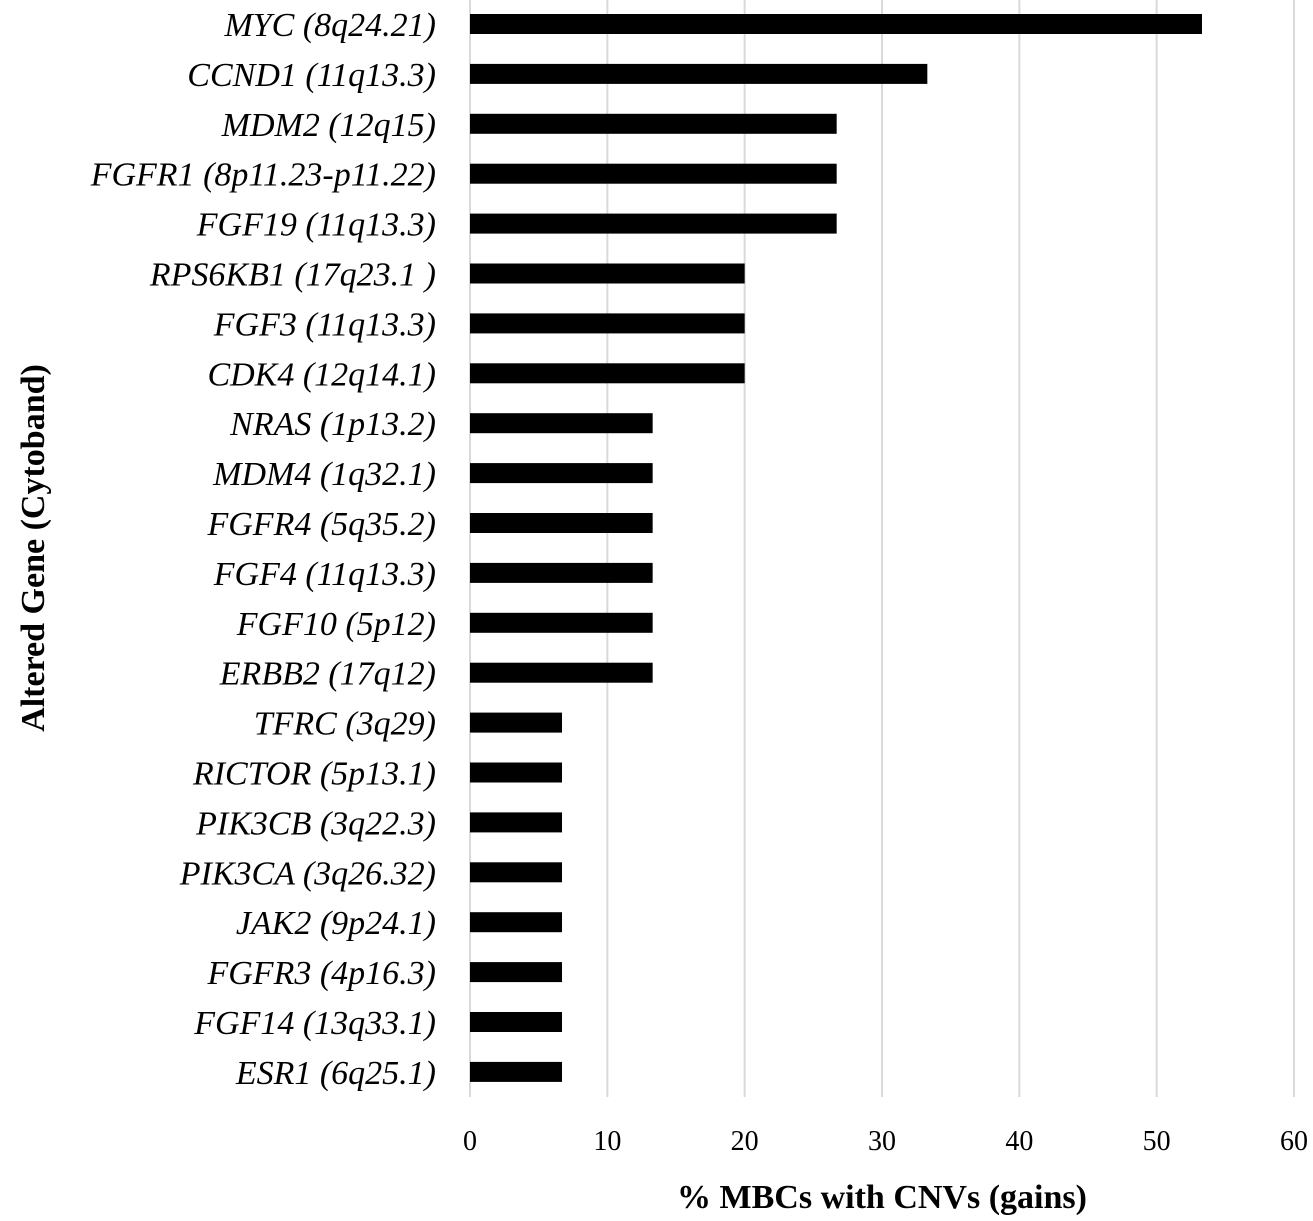  I want to click on category-label: FGF14 (13q33.1), so click(314, 1023).